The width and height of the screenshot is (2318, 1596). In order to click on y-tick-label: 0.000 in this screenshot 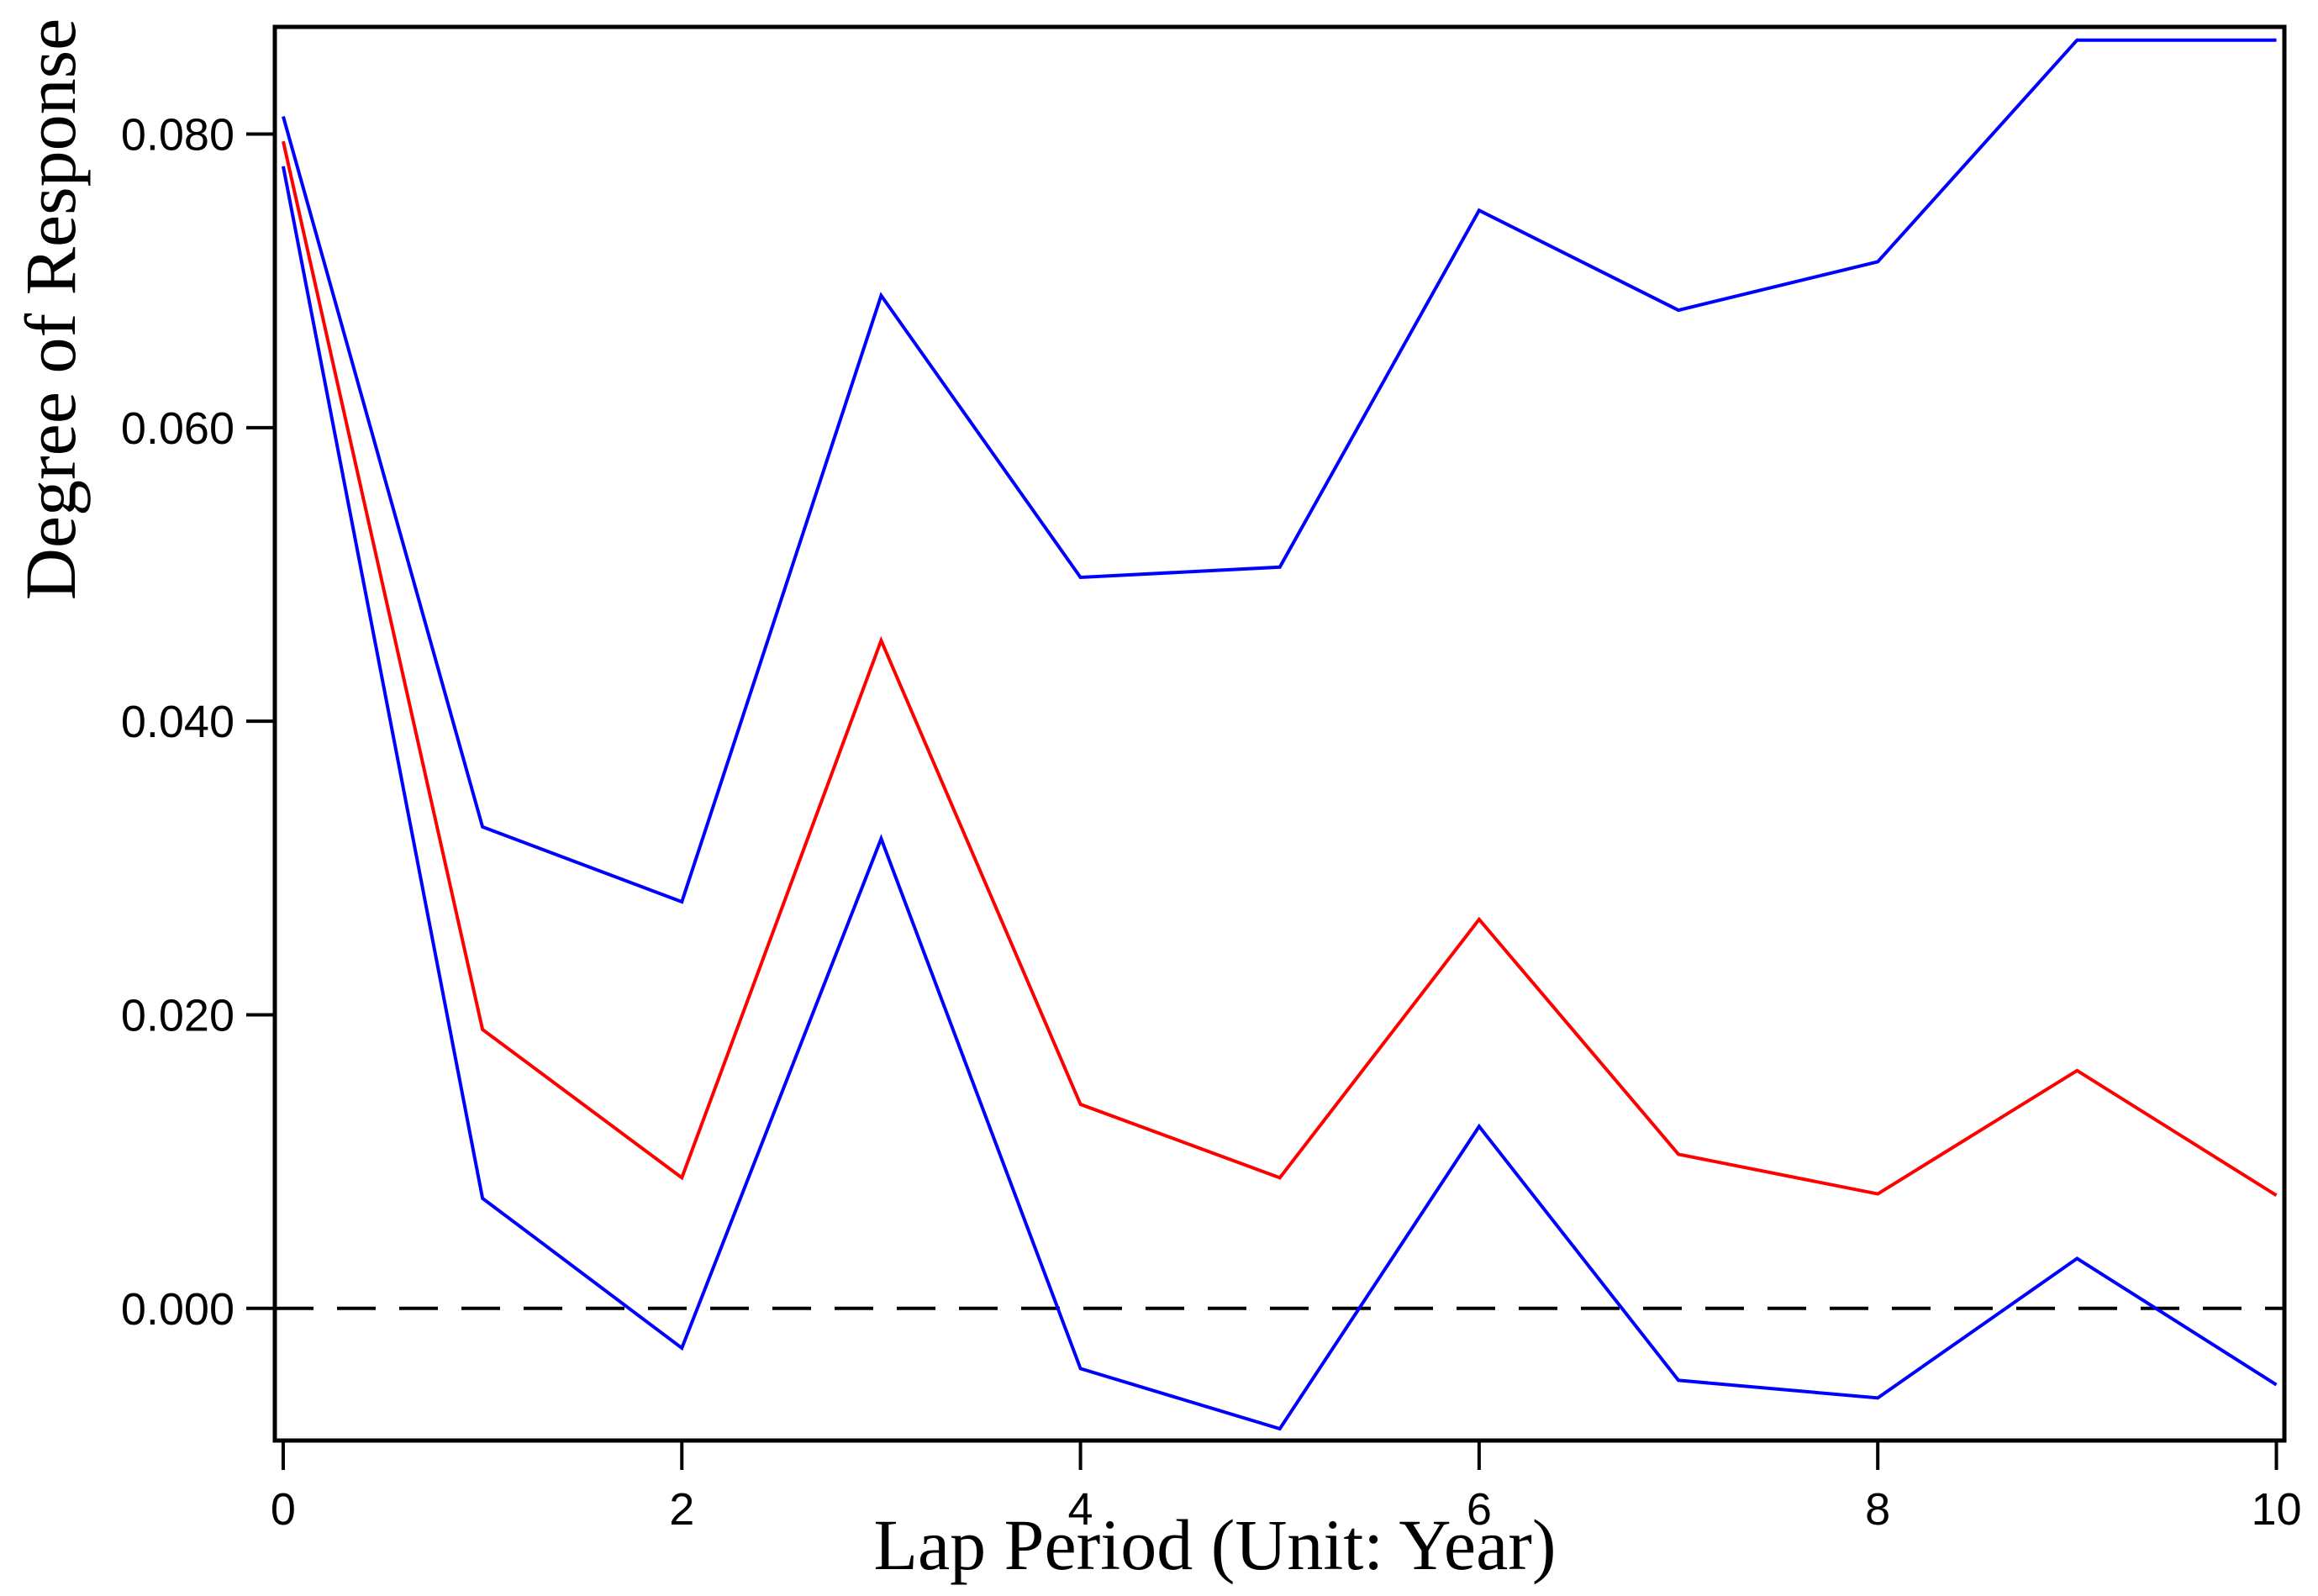, I will do `click(177, 1309)`.